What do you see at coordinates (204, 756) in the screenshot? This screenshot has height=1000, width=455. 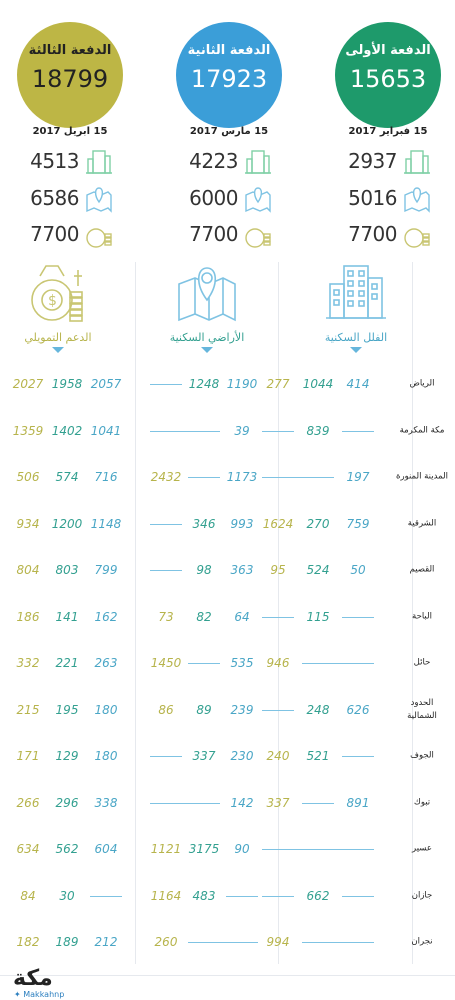 I see `lands-payment-2-value: 337` at bounding box center [204, 756].